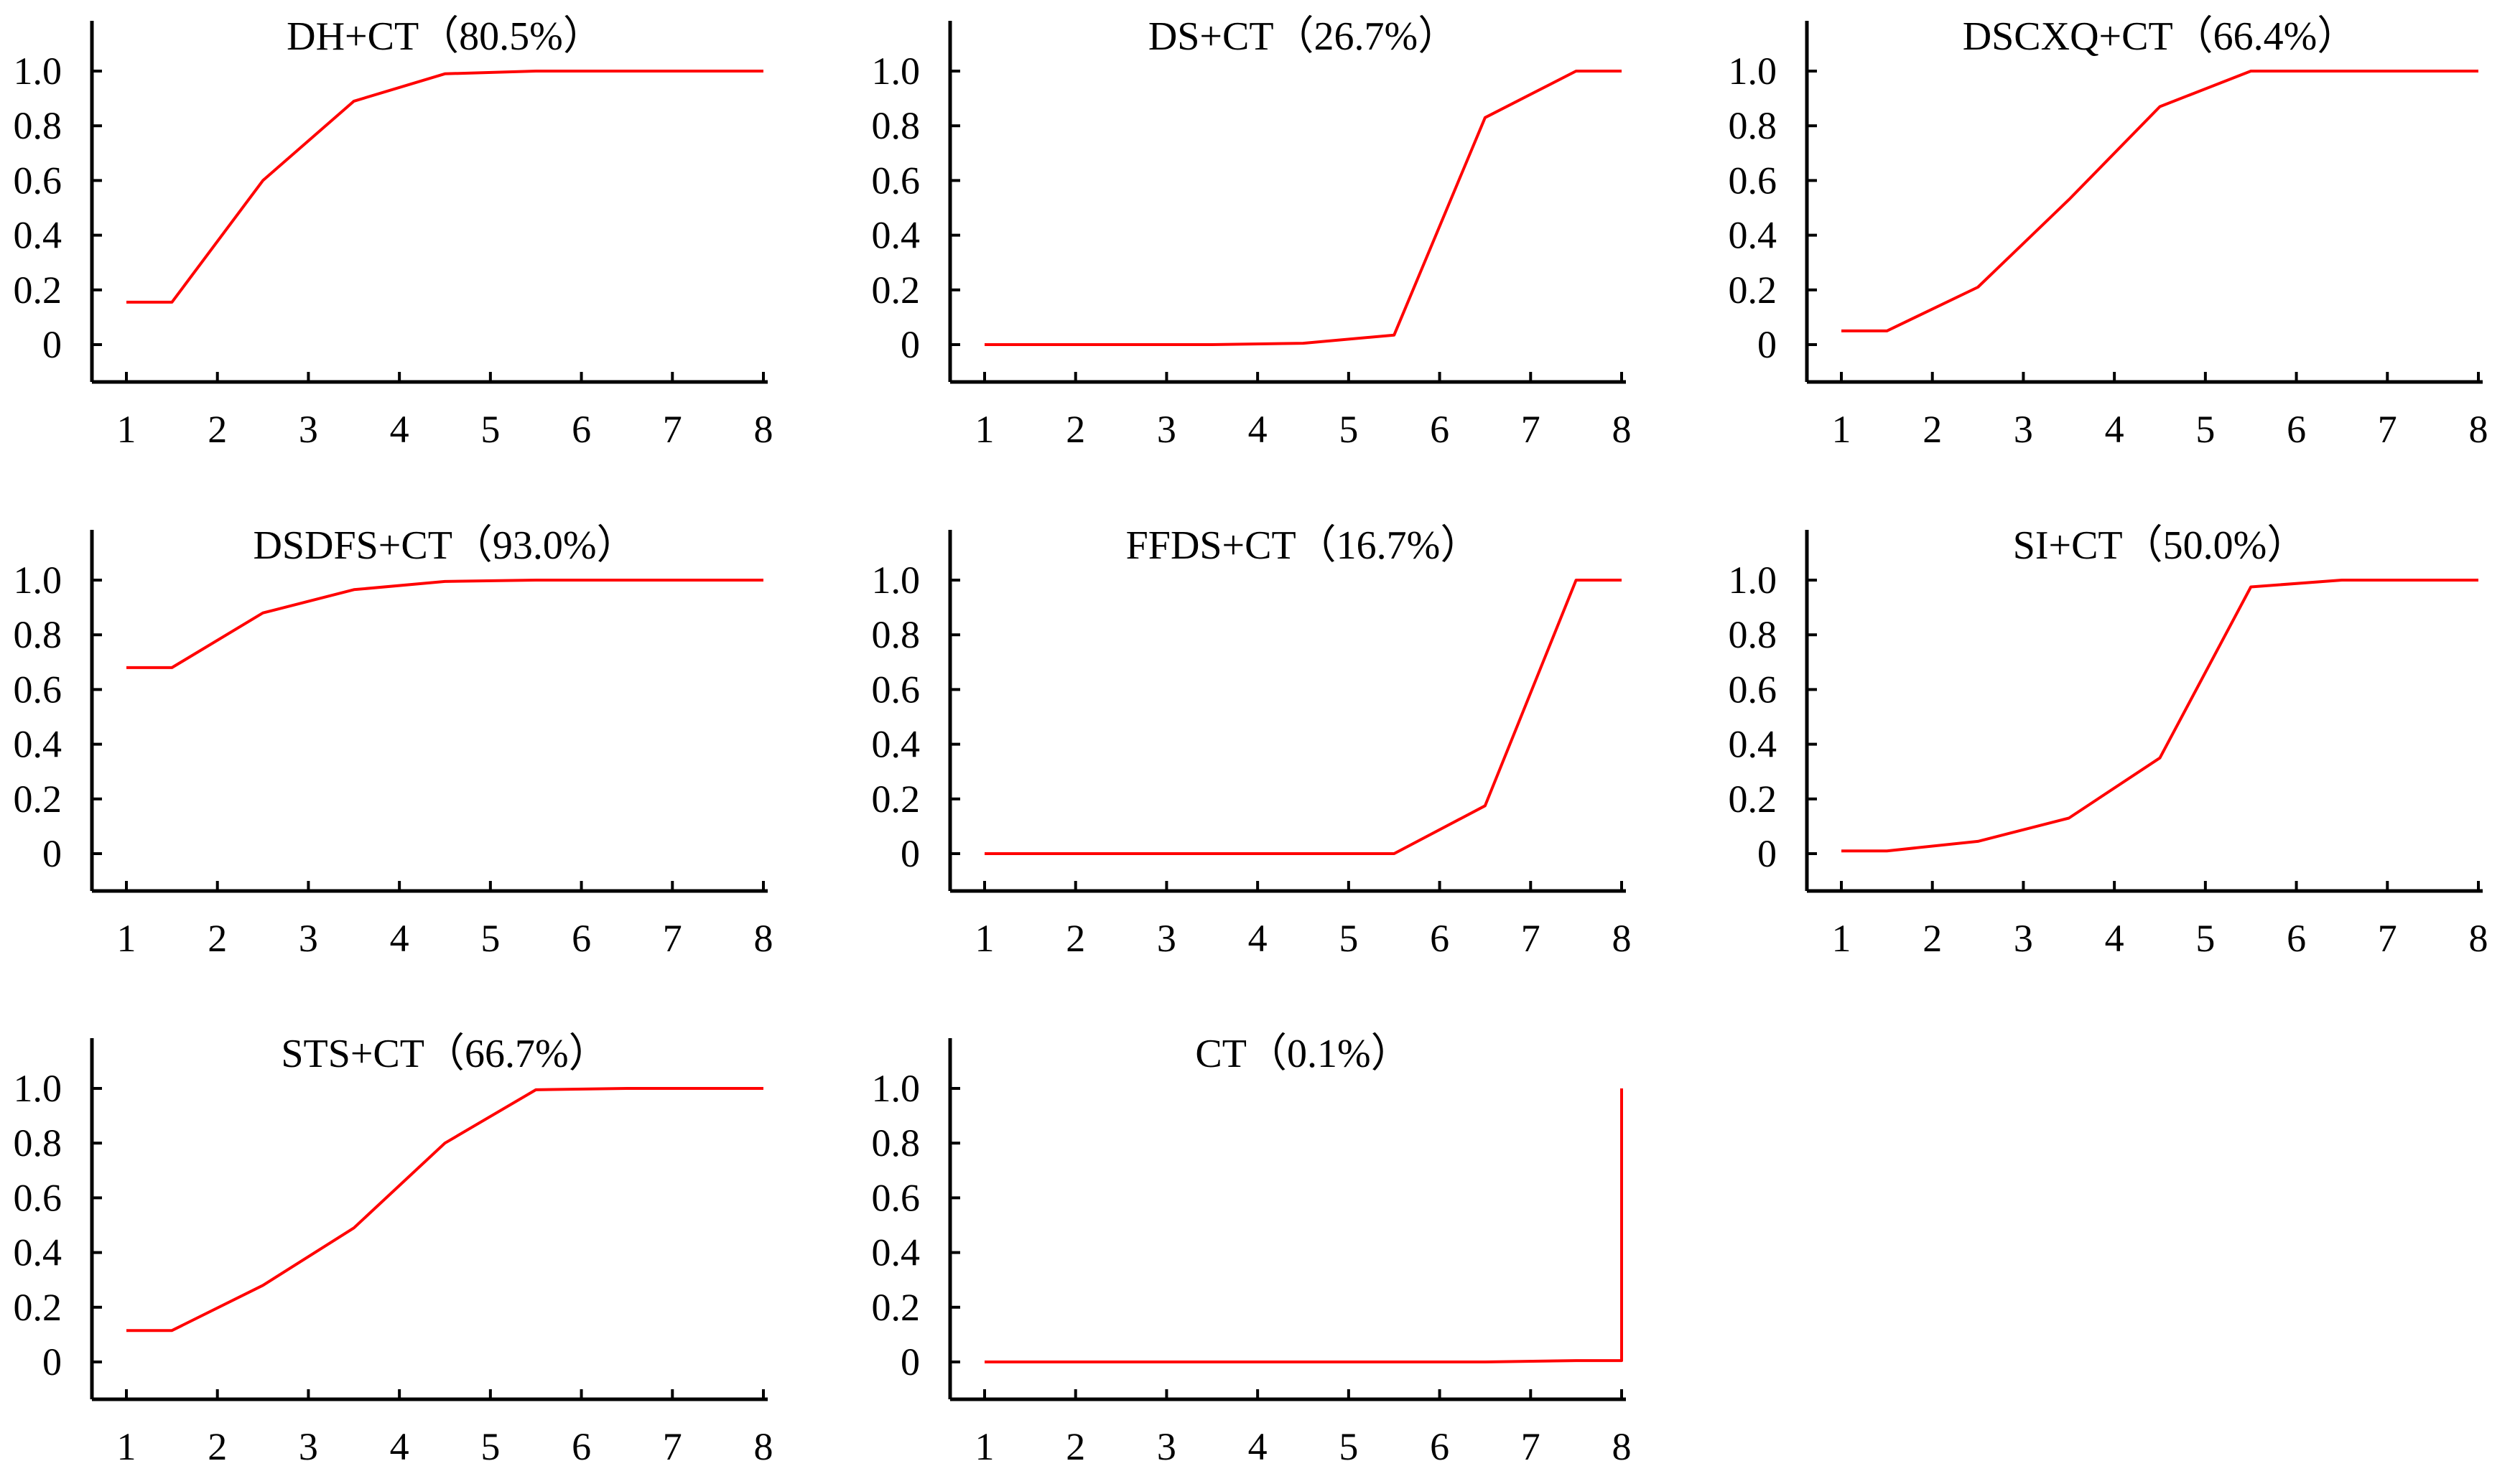  I want to click on chart-title: DSDFS+CT（93.0%）, so click(444, 545).